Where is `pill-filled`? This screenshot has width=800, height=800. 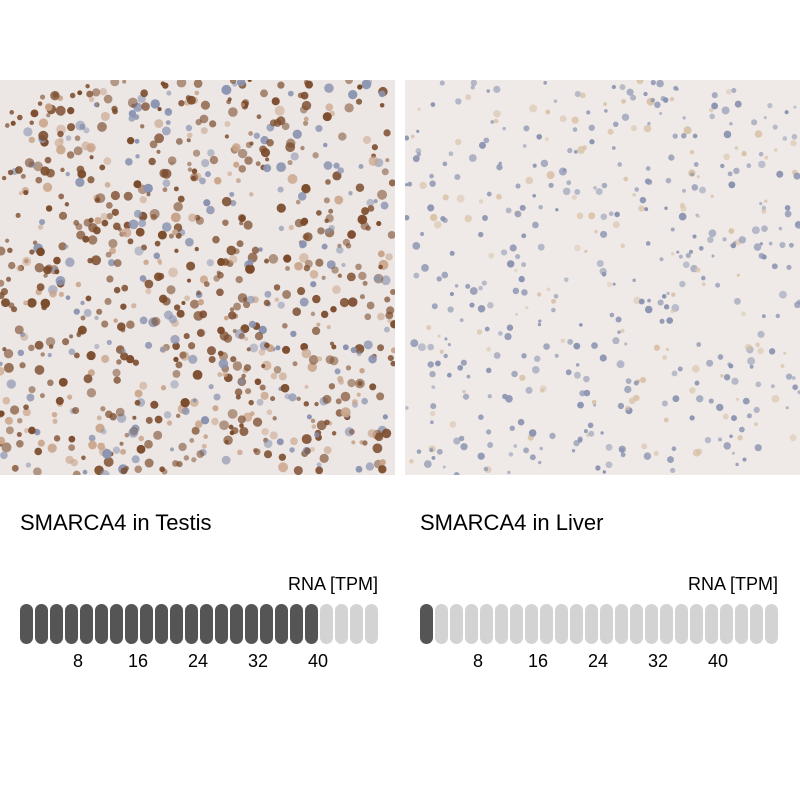
pill-filled is located at coordinates (206, 624).